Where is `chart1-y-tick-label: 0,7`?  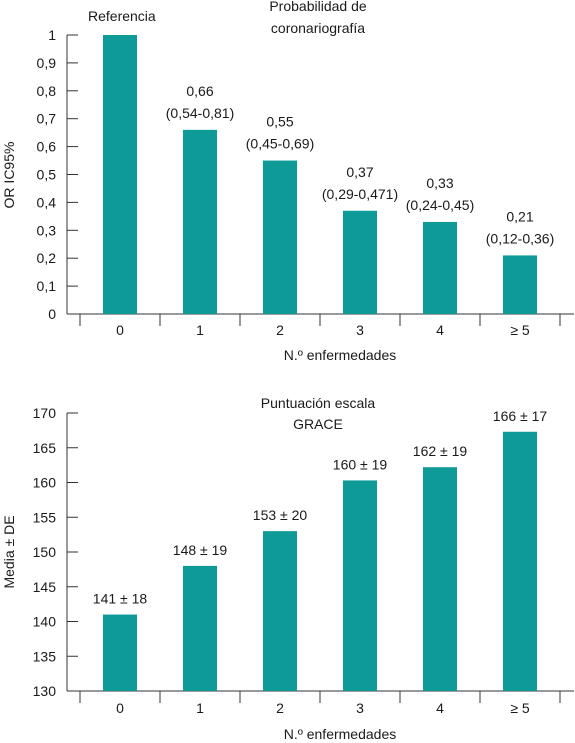
chart1-y-tick-label: 0,7 is located at coordinates (47, 119).